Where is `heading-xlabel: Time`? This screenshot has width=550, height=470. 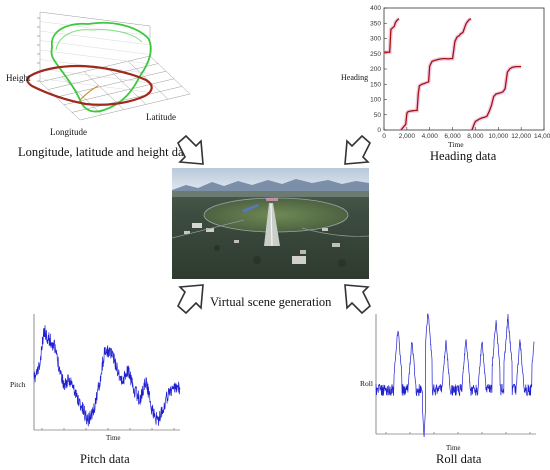 heading-xlabel: Time is located at coordinates (456, 144).